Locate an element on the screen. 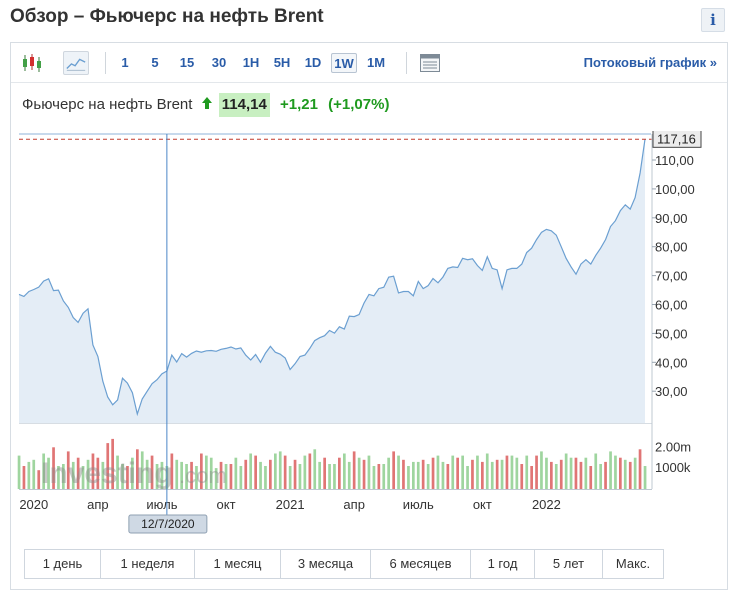 This screenshot has height=600, width=738. candlestick-chart-icon is located at coordinates (32, 63).